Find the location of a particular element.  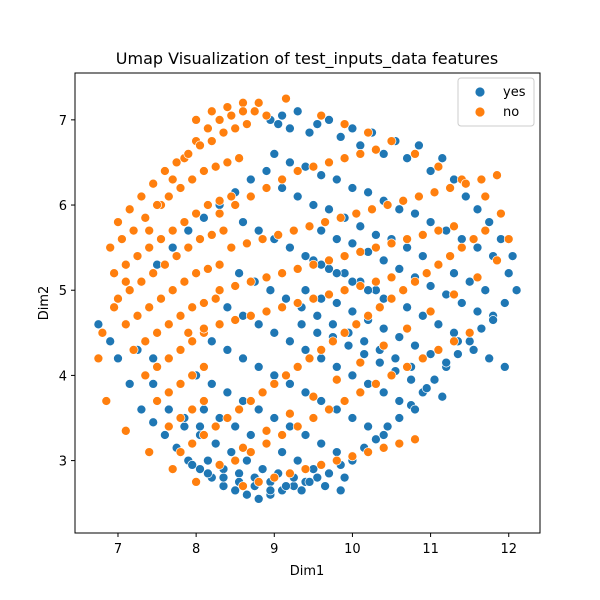

x-tick-label: 12 is located at coordinates (508, 549).